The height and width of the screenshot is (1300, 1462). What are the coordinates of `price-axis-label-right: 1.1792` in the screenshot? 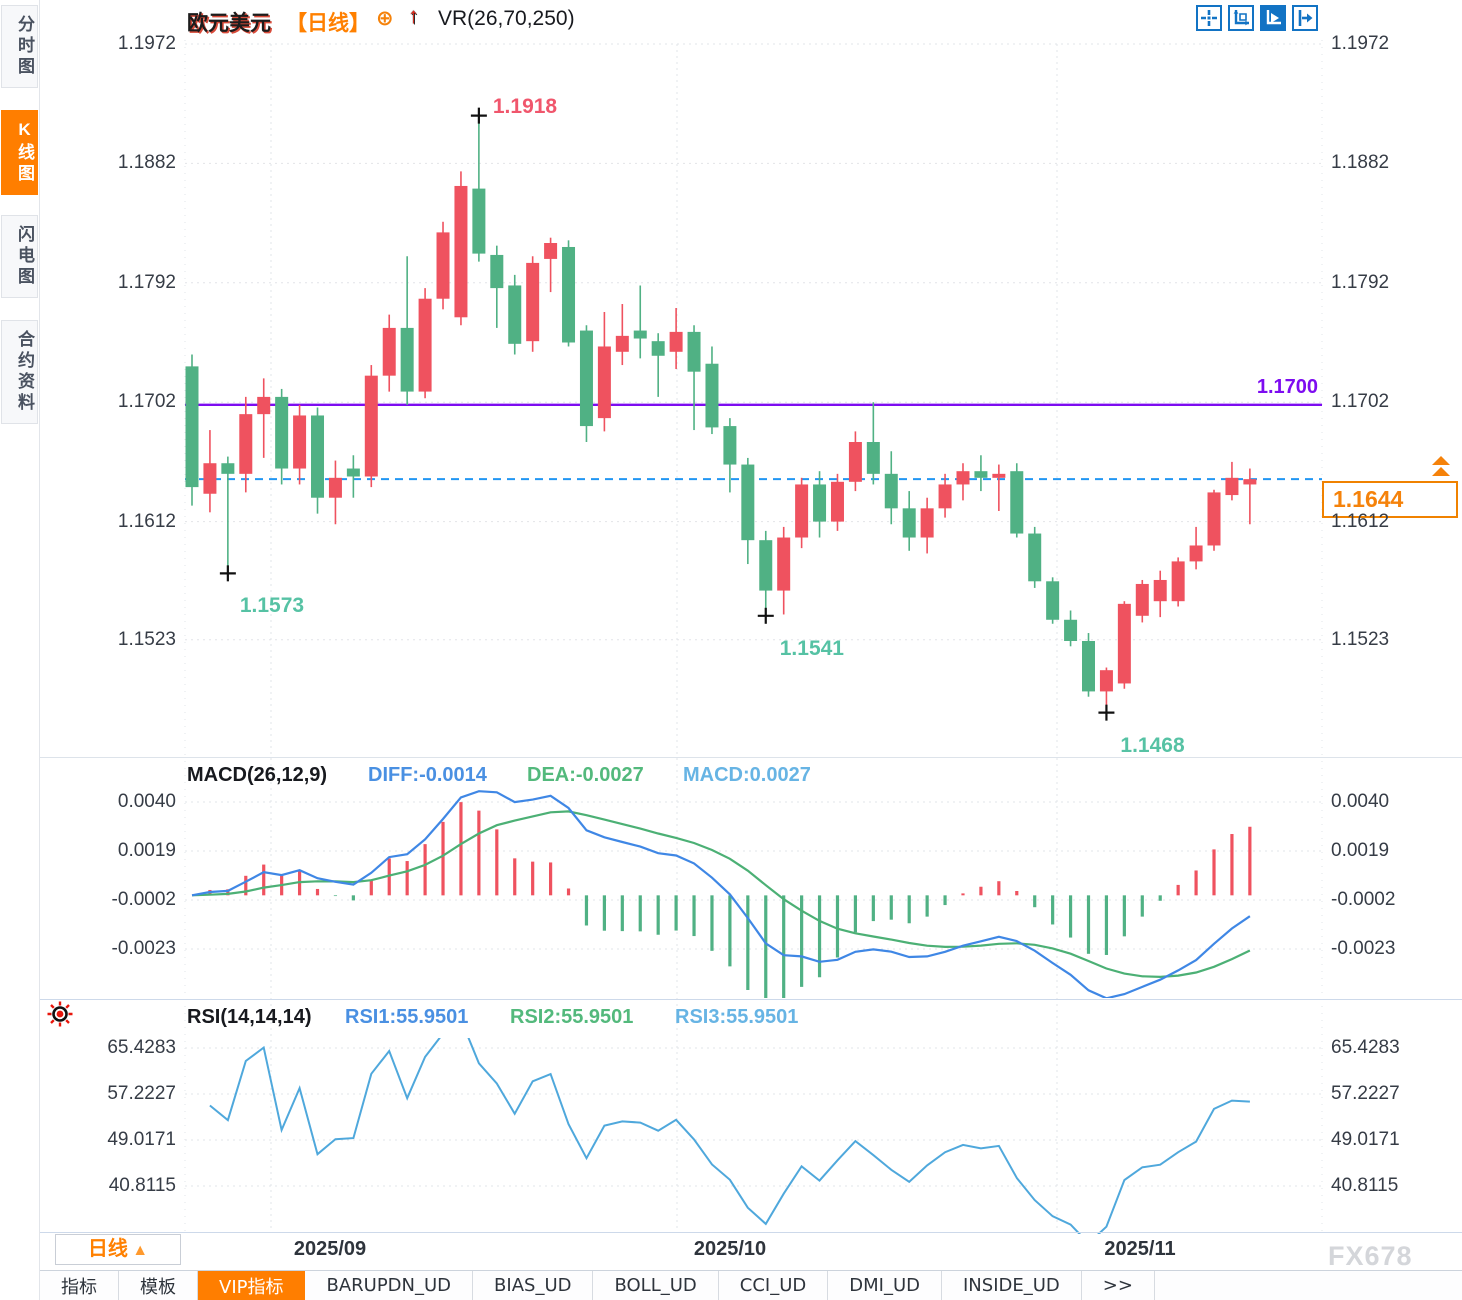 It's located at (1360, 282).